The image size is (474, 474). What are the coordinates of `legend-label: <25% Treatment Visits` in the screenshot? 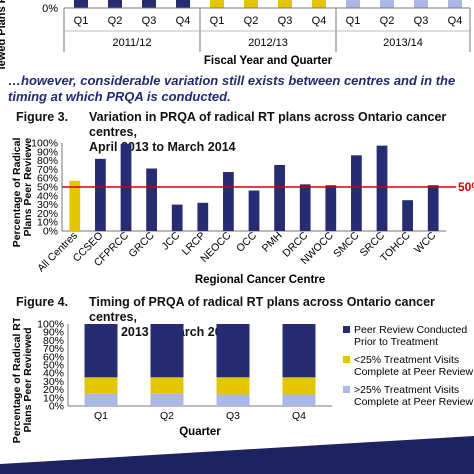 It's located at (406, 360).